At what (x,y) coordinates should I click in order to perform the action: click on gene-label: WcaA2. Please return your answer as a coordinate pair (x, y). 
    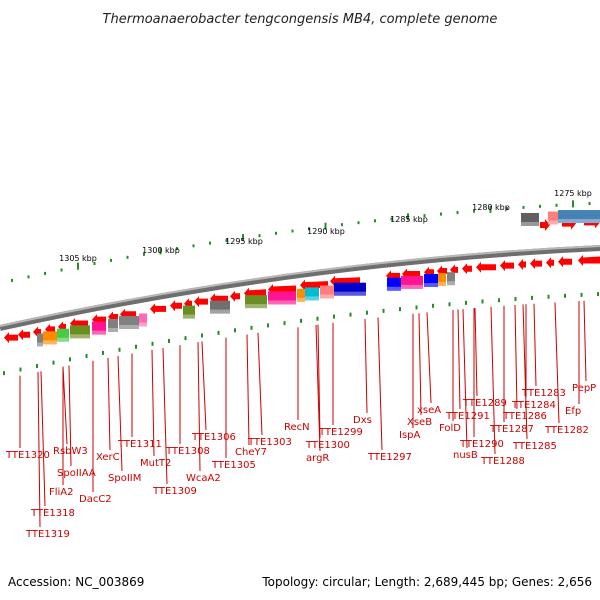
    Looking at the image, I should click on (203, 478).